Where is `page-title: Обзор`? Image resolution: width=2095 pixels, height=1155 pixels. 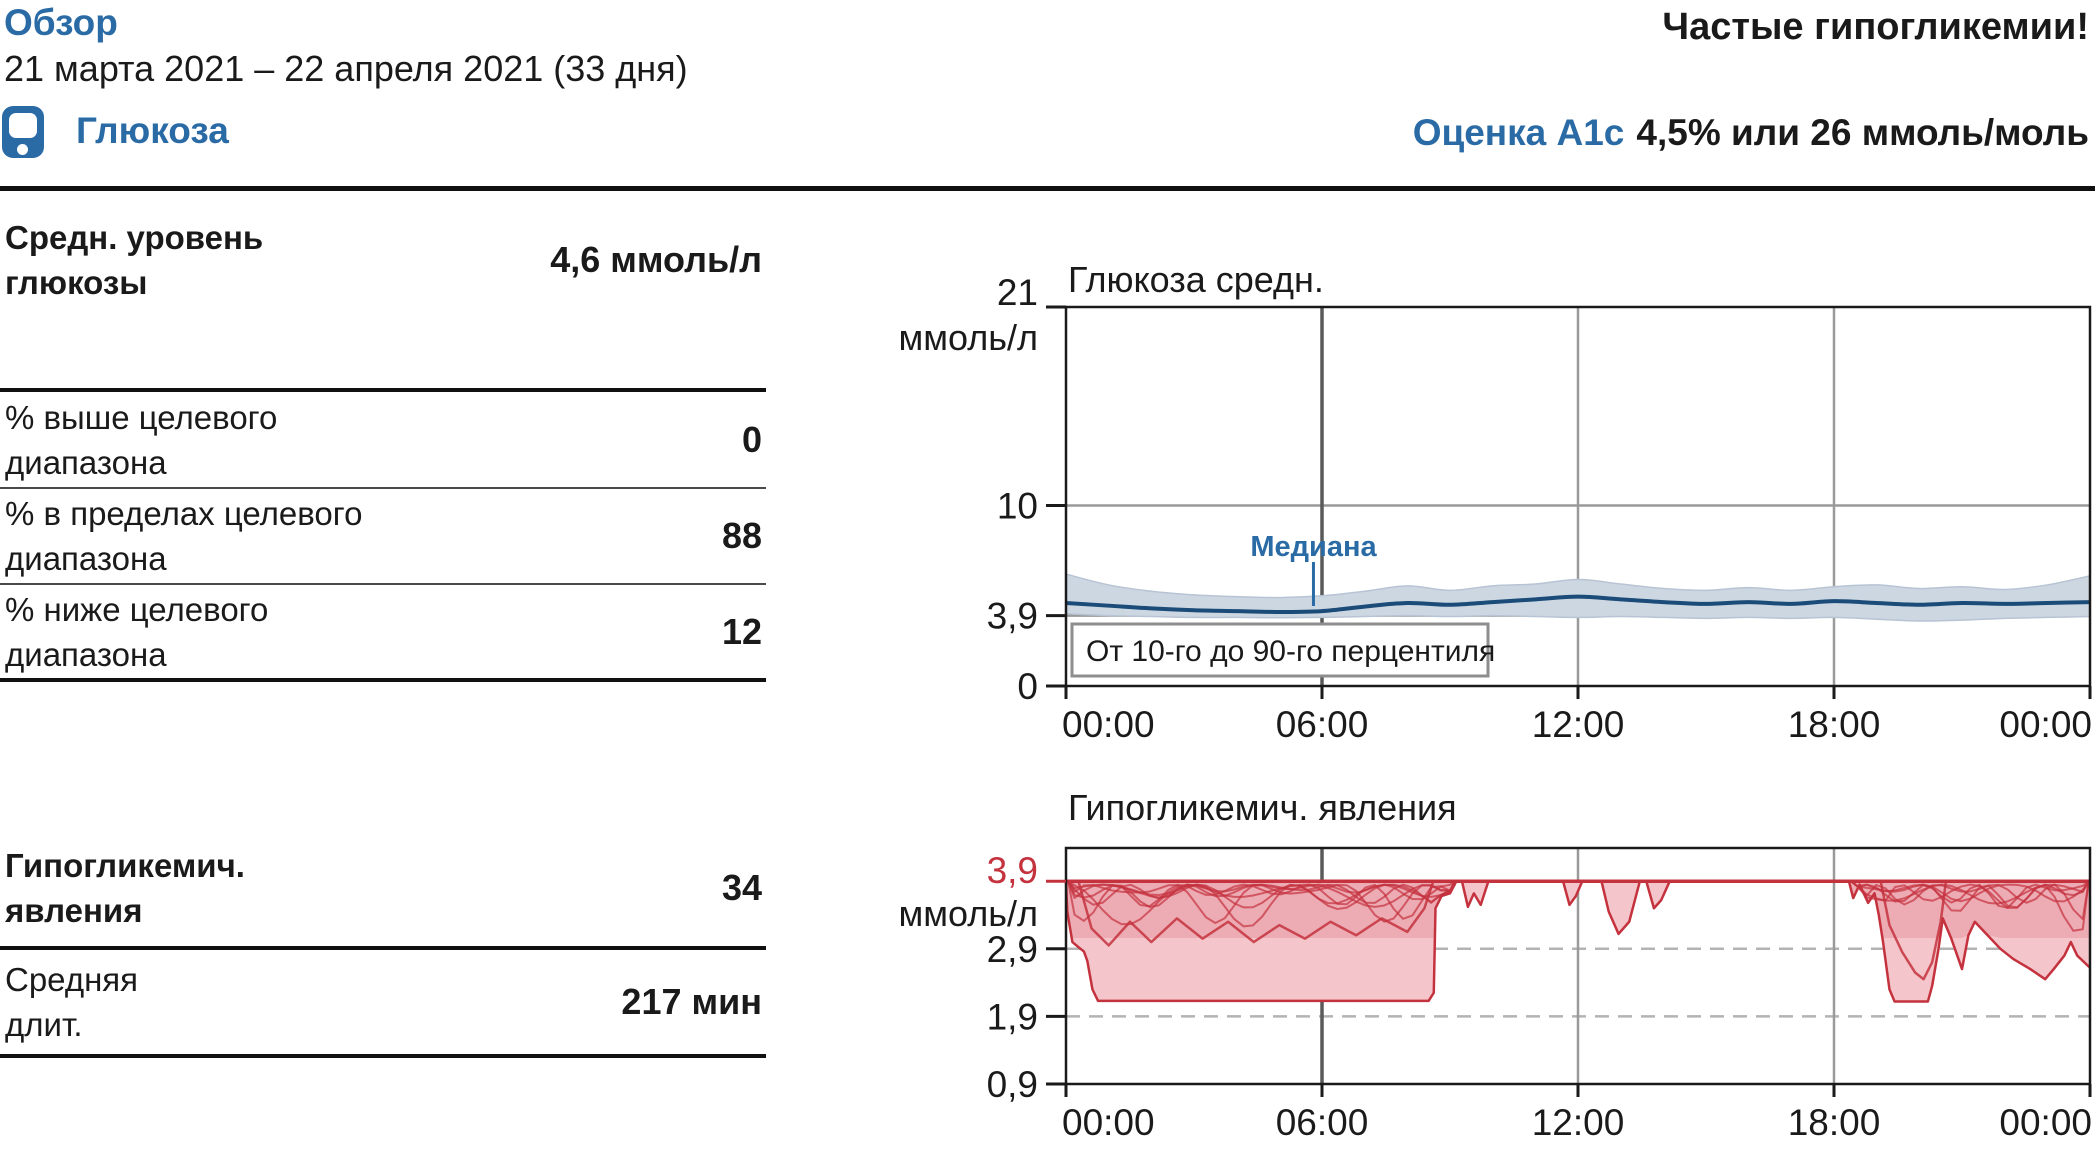
page-title: Обзор is located at coordinates (61, 22).